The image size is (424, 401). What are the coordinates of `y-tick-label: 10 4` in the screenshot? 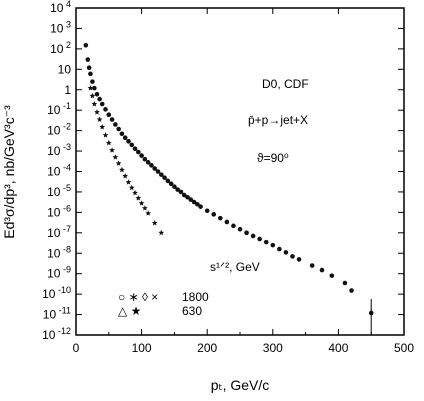 It's located at (60, 7).